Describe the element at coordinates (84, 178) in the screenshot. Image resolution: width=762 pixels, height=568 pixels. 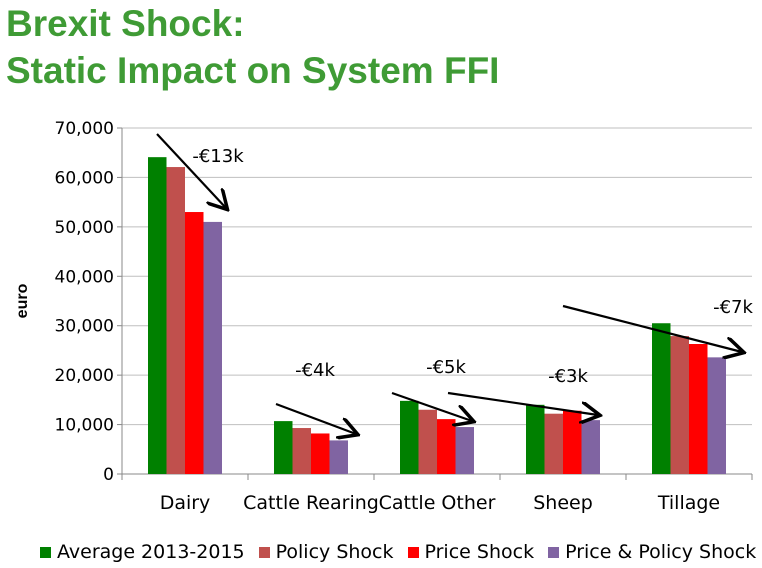
I see `y-tick-label: 60,000` at that location.